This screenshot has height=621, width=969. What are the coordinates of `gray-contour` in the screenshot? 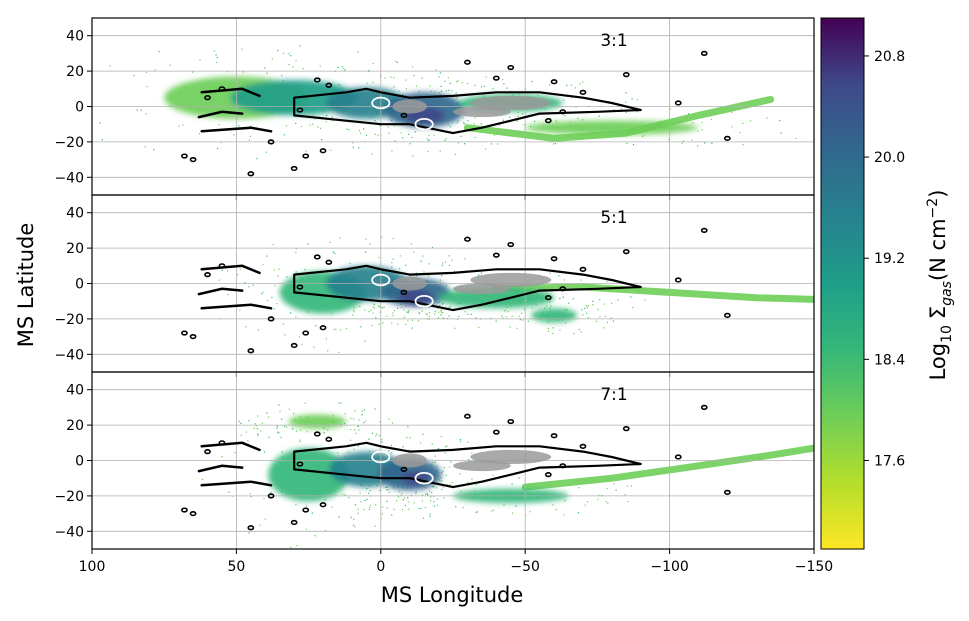 It's located at (410, 283).